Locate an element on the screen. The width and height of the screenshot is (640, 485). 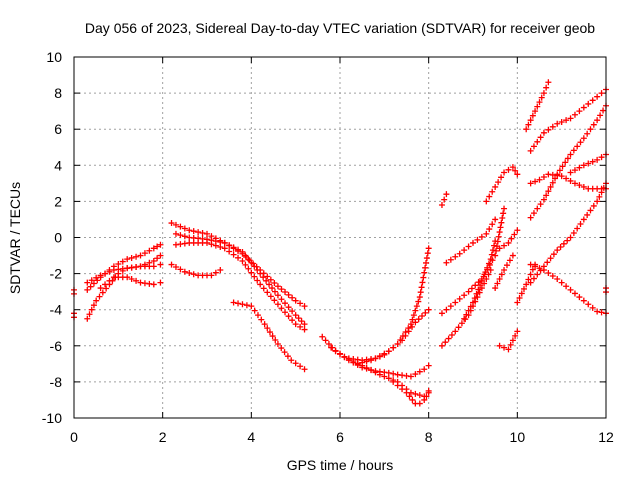
x-axis-label: GPS time / hours is located at coordinates (340, 465).